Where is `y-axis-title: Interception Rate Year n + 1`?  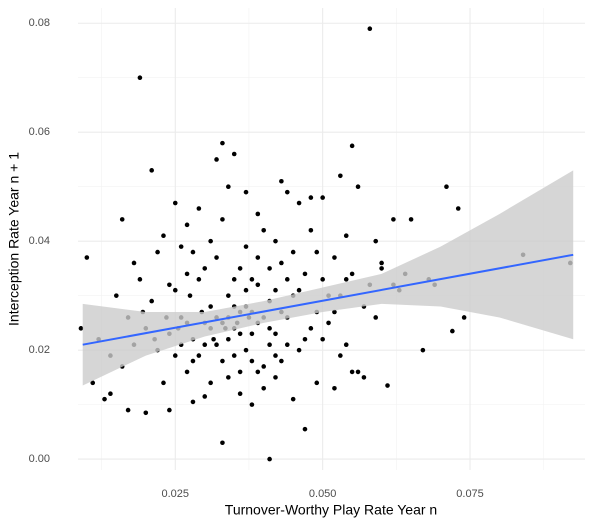 y-axis-title: Interception Rate Year n + 1 is located at coordinates (14, 239).